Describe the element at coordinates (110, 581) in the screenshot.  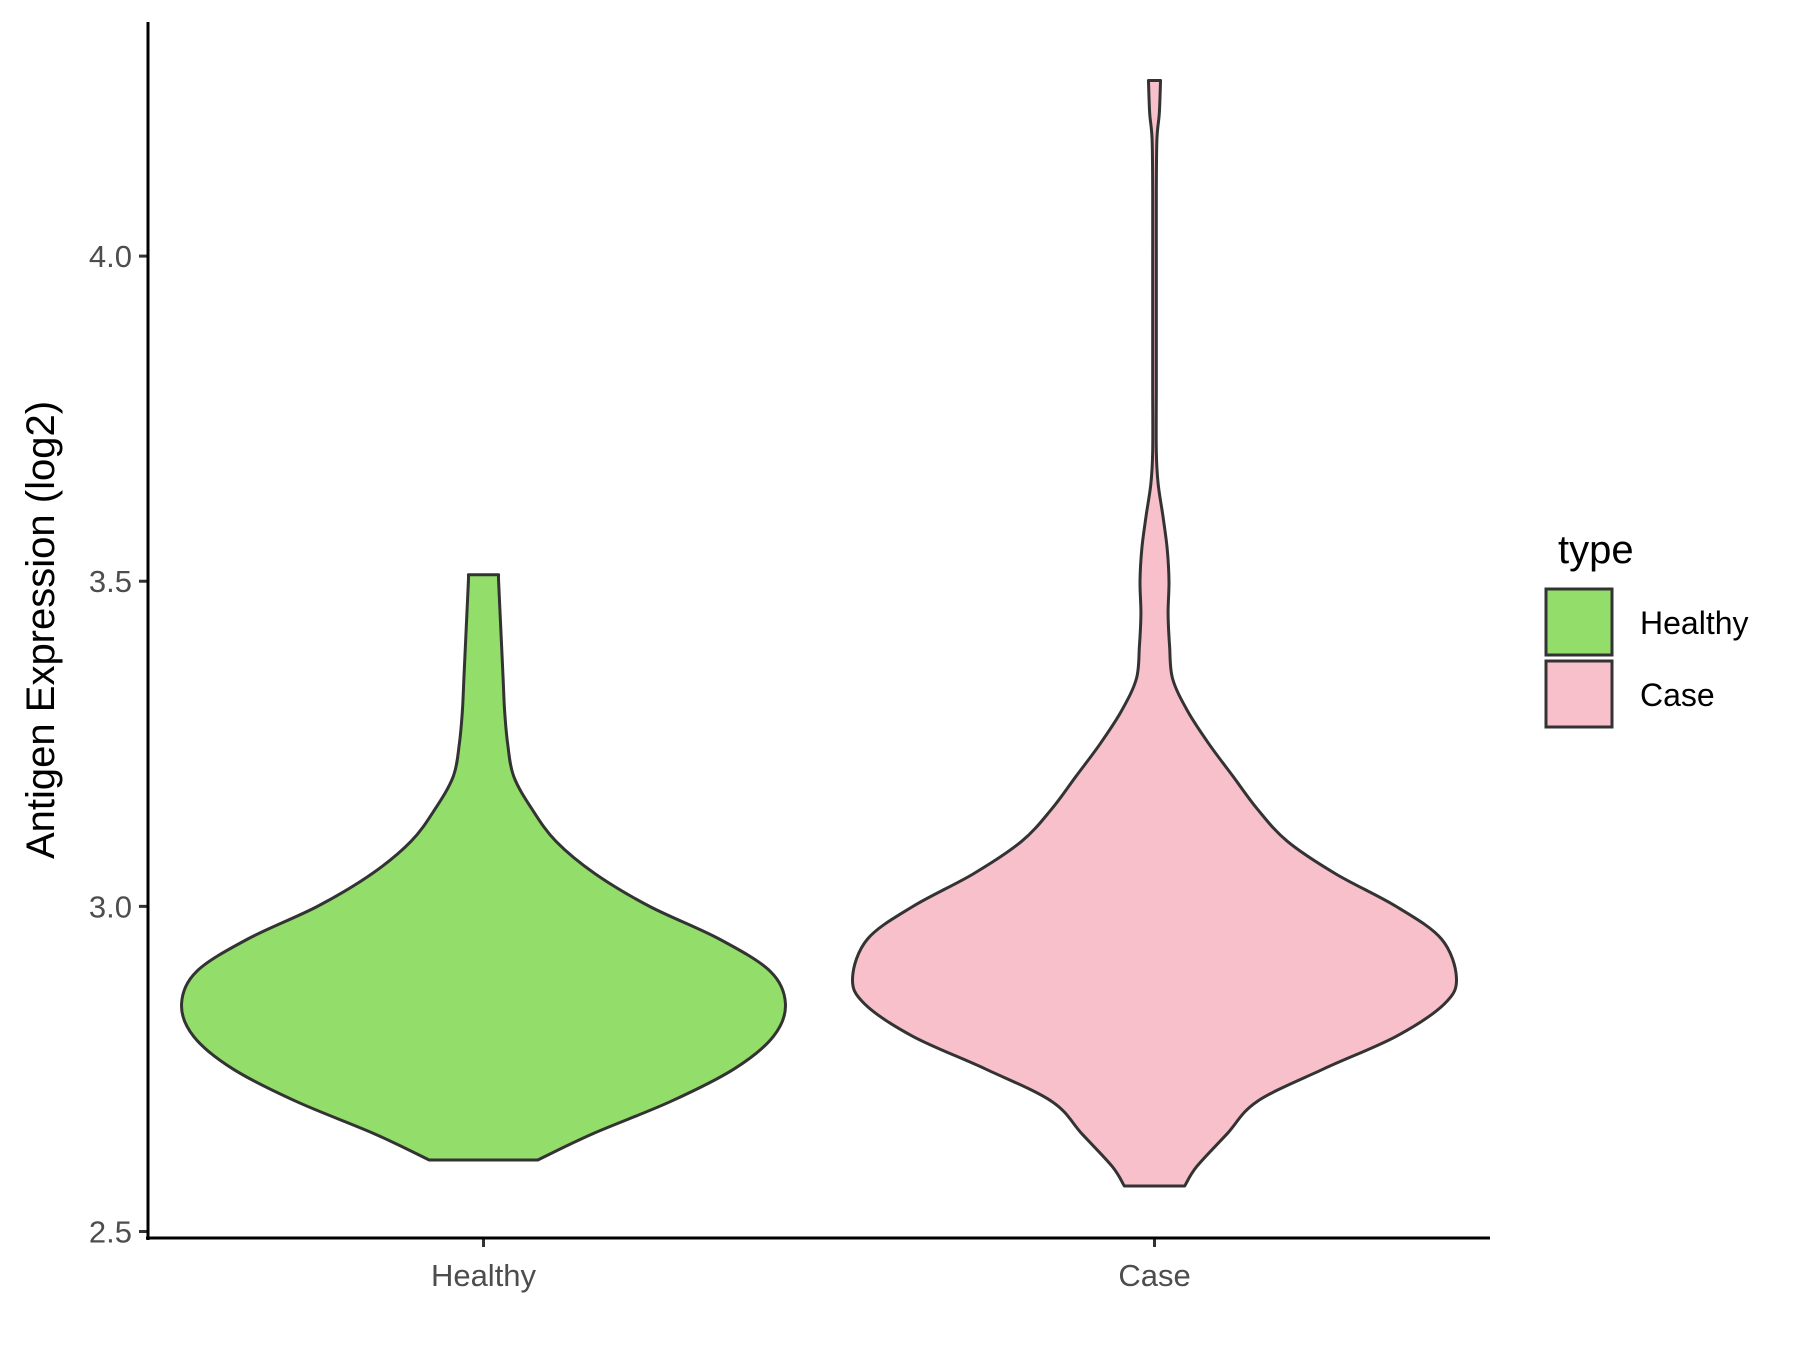
I see `y-tick-label: 3.5` at that location.